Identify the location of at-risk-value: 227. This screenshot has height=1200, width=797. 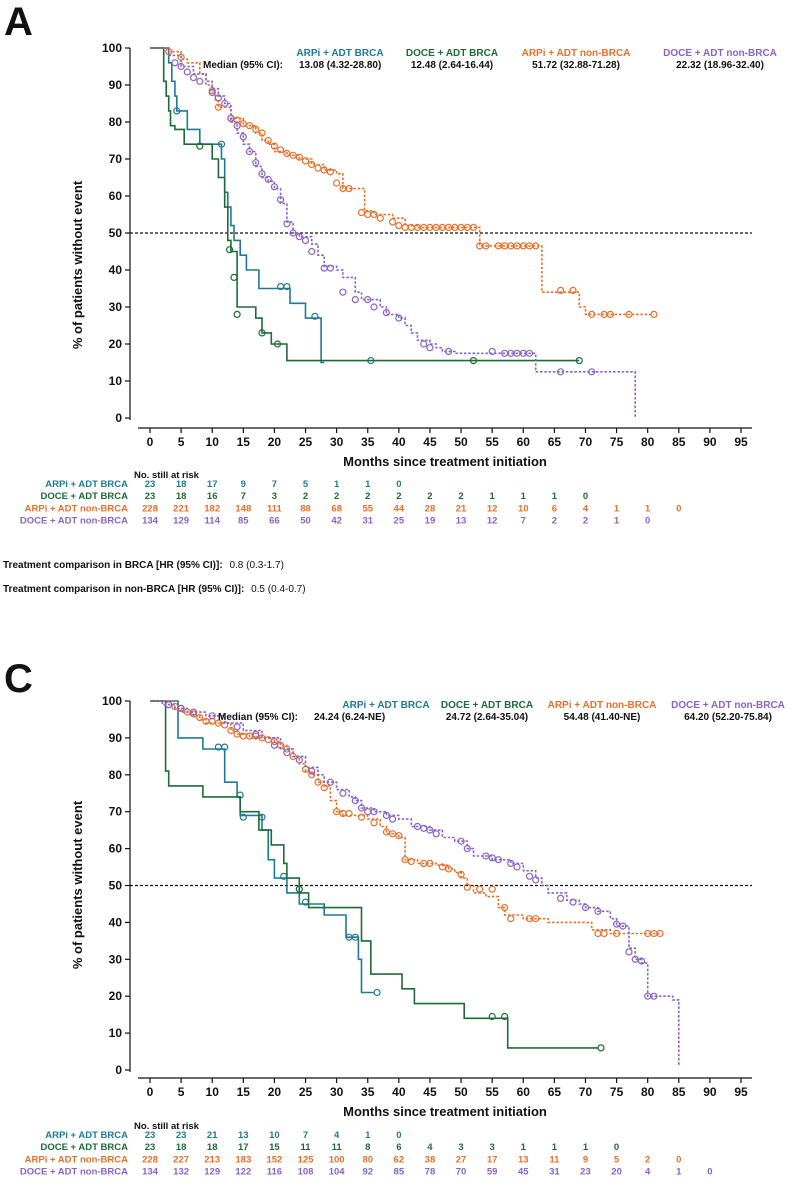
(181, 1159).